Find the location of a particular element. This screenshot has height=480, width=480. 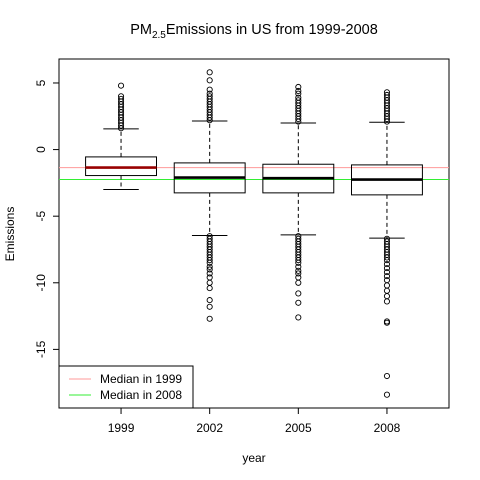

x-tick-label: 2005 is located at coordinates (298, 428).